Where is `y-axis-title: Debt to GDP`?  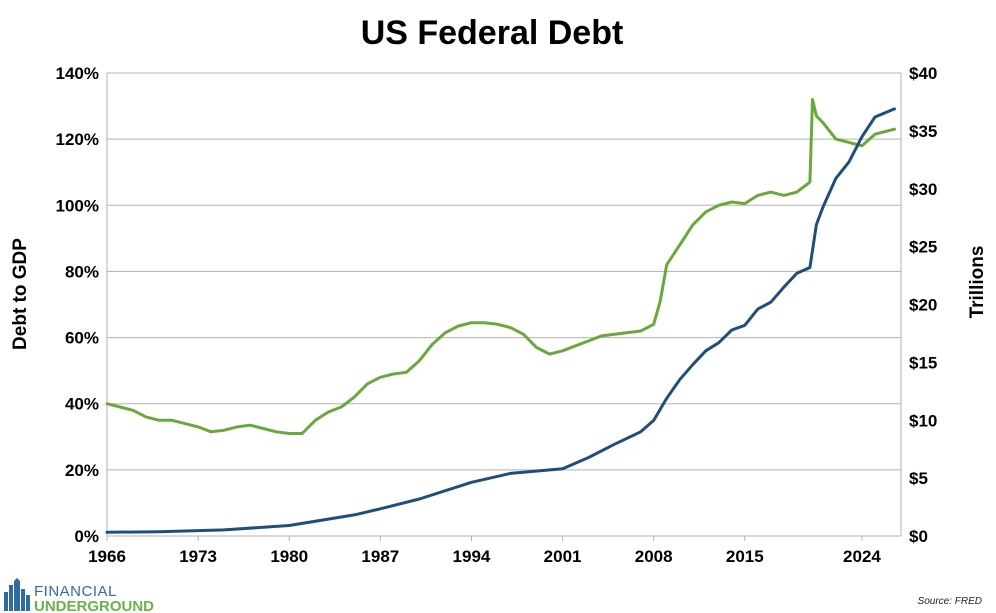 y-axis-title: Debt to GDP is located at coordinates (20, 294).